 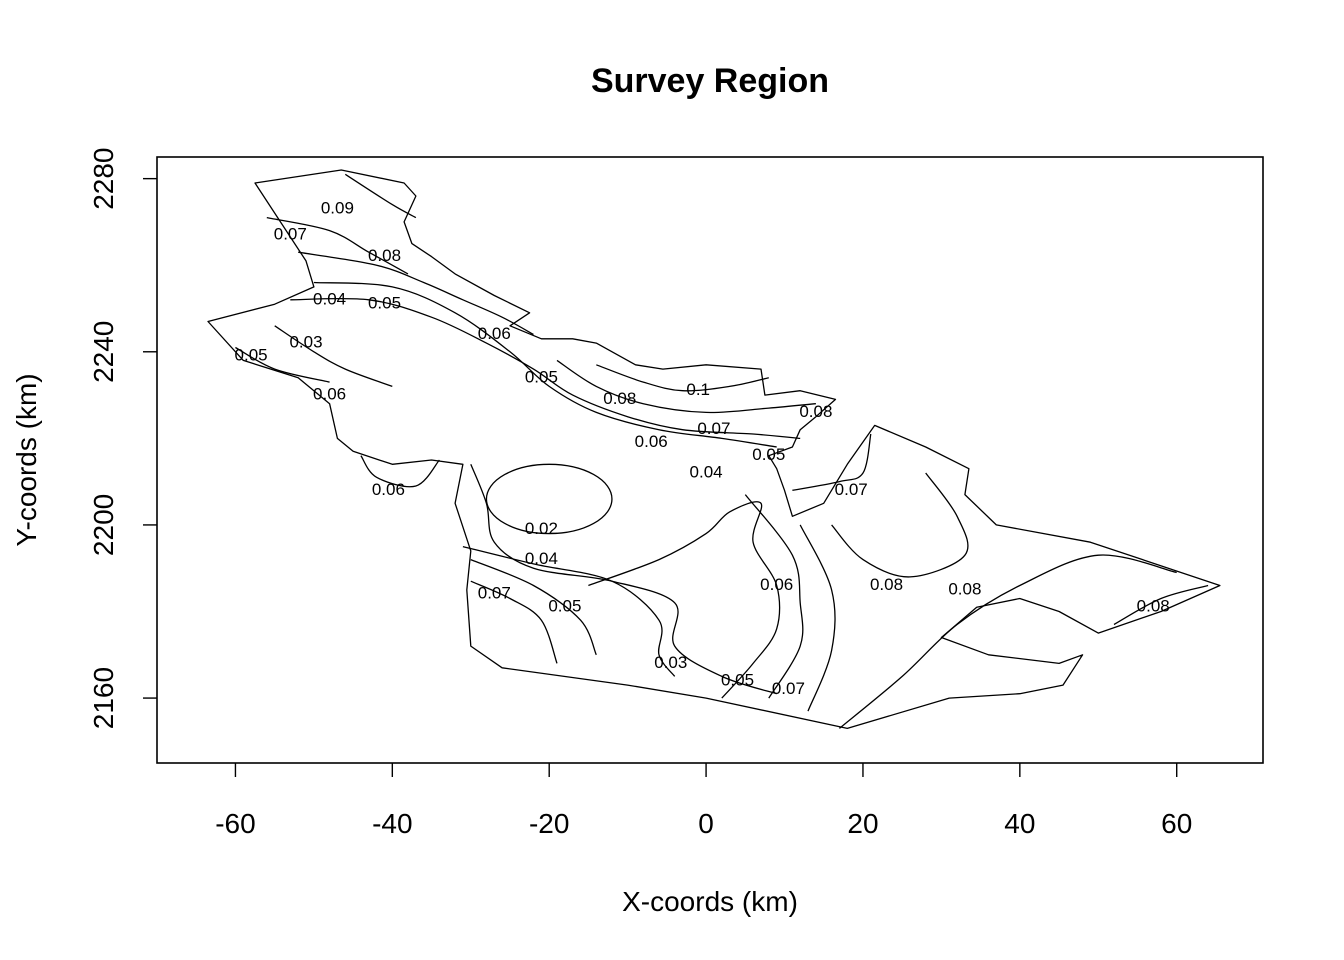 What do you see at coordinates (103, 178) in the screenshot?
I see `y-tick-label: 2280` at bounding box center [103, 178].